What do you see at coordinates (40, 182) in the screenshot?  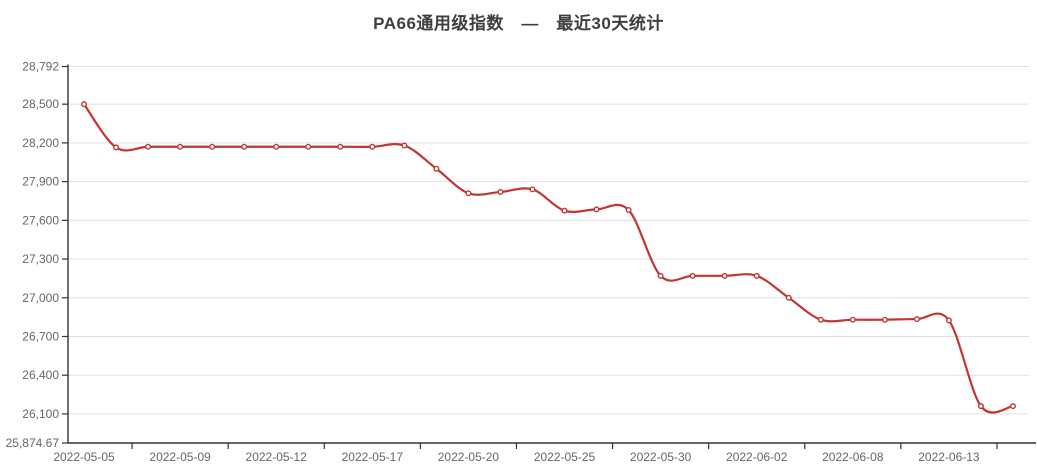 I see `y-axis-tick-label: 27,900` at bounding box center [40, 182].